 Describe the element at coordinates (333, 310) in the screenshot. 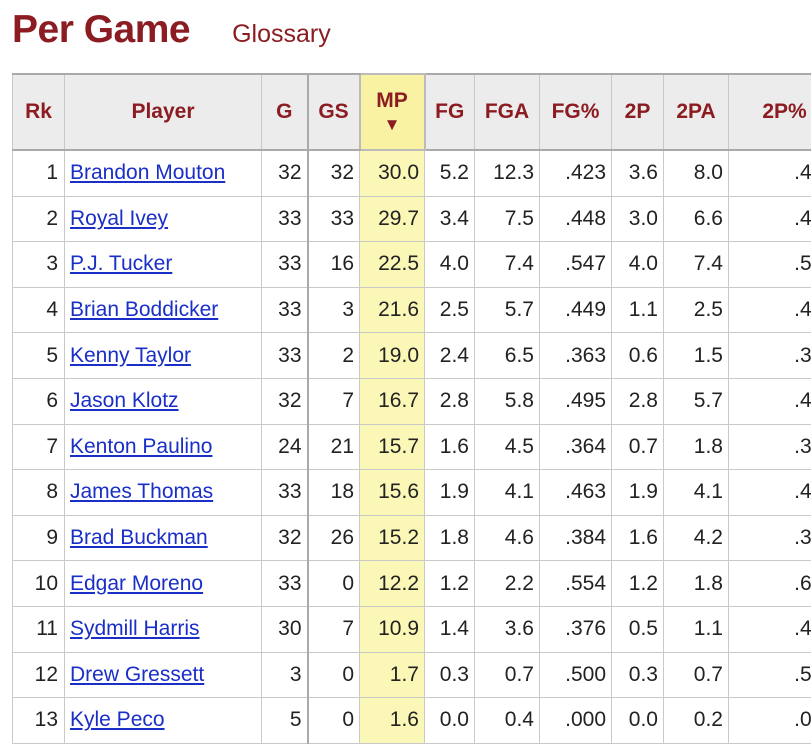

I see `cell-gs: 3` at that location.